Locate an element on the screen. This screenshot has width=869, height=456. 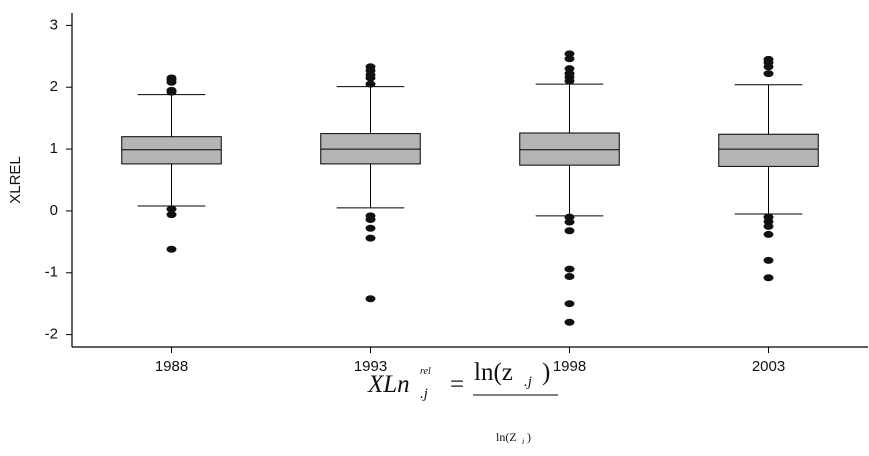
y-tick-label: 1 is located at coordinates (54, 148).